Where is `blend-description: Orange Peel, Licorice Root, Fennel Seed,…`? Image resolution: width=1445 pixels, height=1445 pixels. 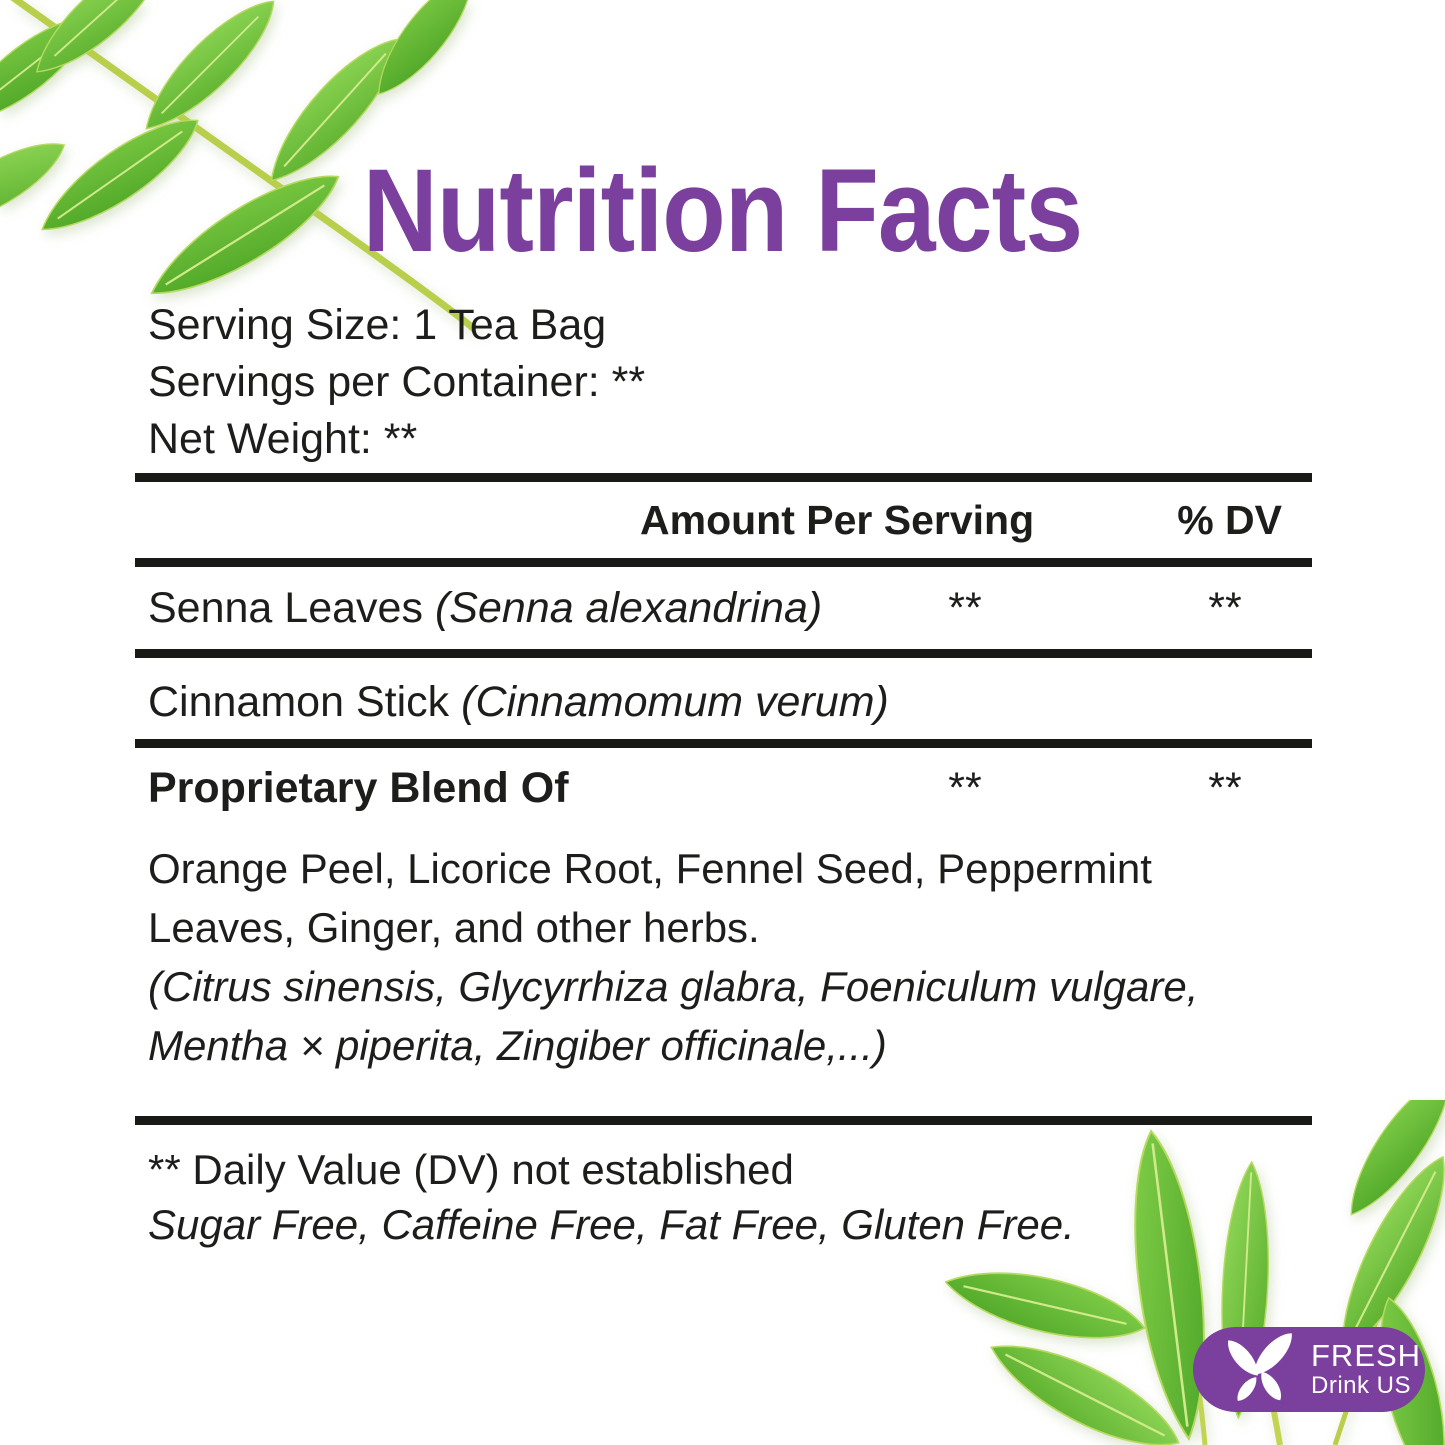 blend-description: Orange Peel, Licorice Root, Fennel Seed,… is located at coordinates (673, 957).